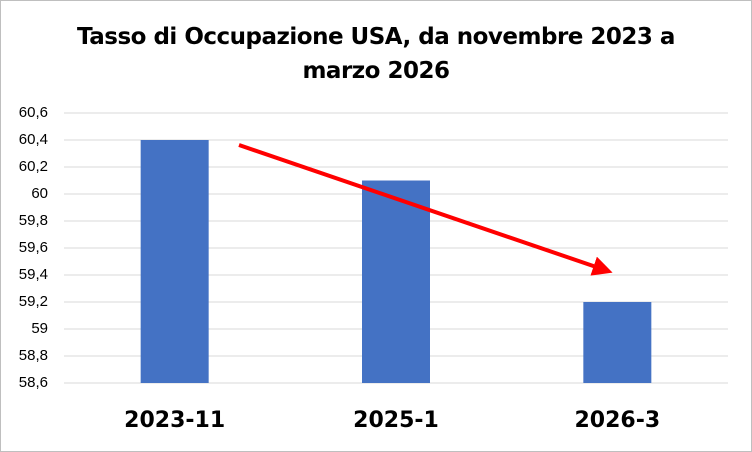 This screenshot has height=452, width=752. Describe the element at coordinates (39, 193) in the screenshot. I see `y-tick-label: 60` at that location.